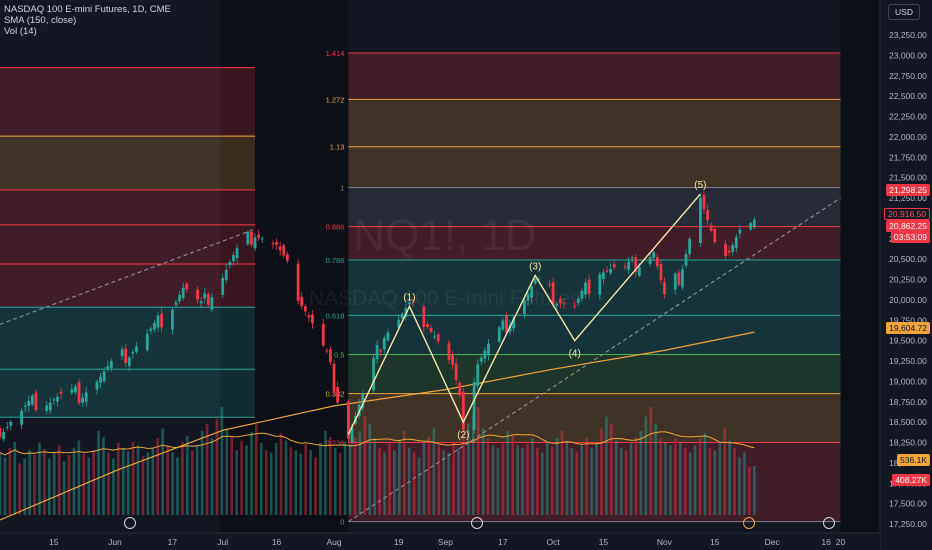 The width and height of the screenshot is (932, 550). I want to click on trend-line, so click(128, 276).